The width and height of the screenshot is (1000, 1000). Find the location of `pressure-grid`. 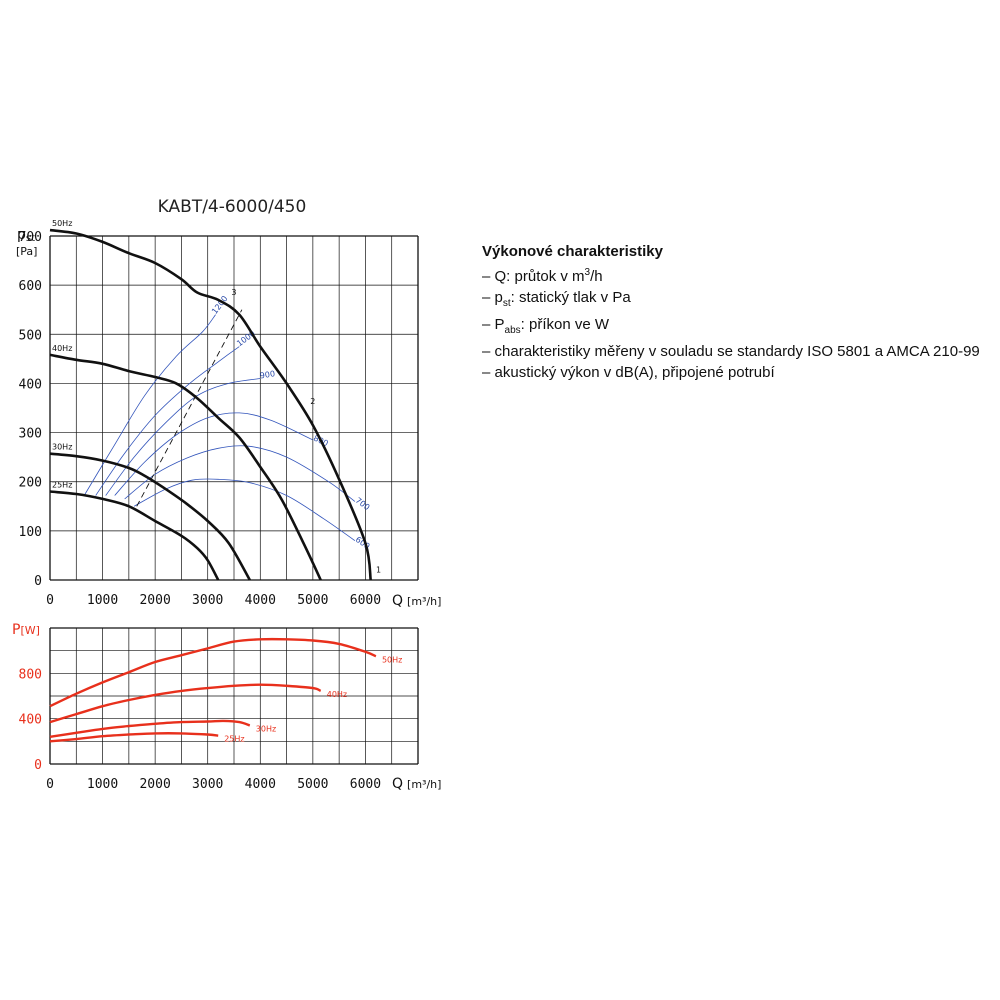

pressure-grid is located at coordinates (234, 408).